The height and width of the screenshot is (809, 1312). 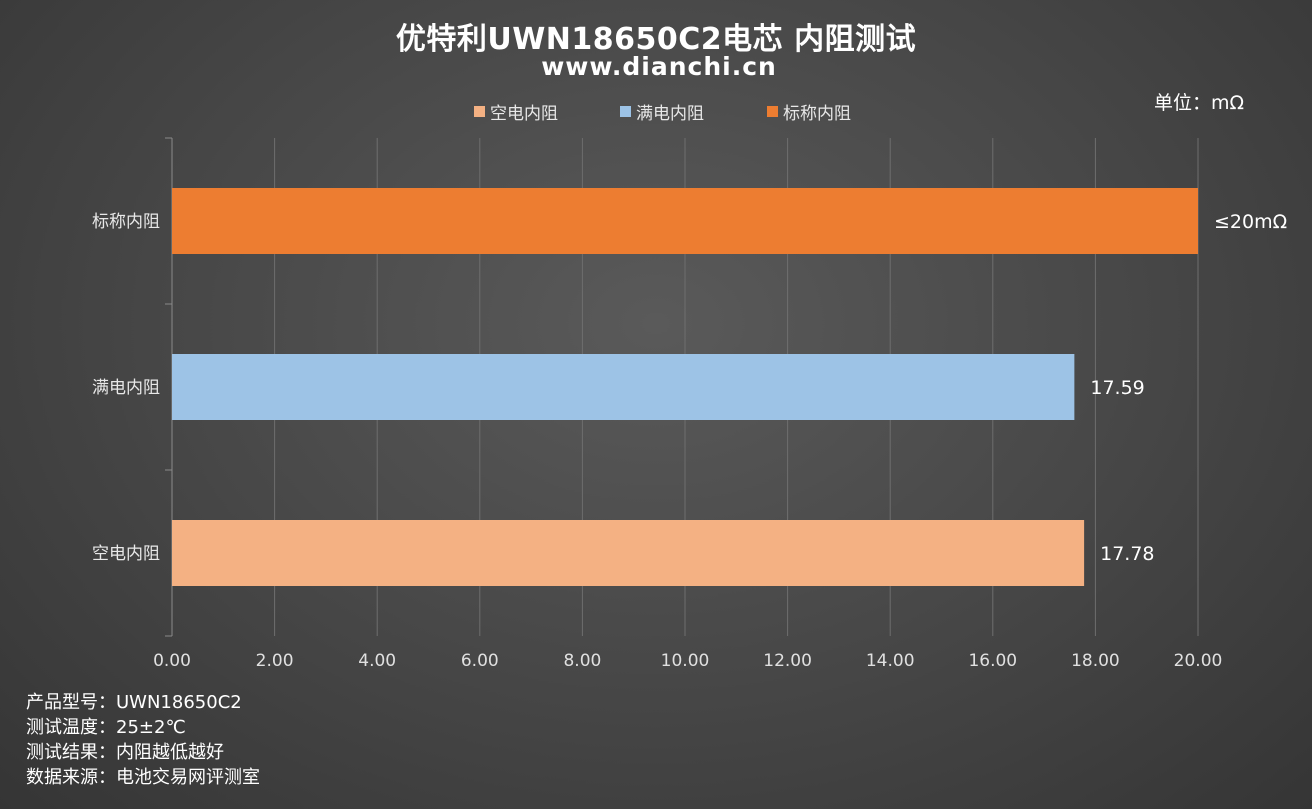 I want to click on x-tick-label: 0.00, so click(x=172, y=661).